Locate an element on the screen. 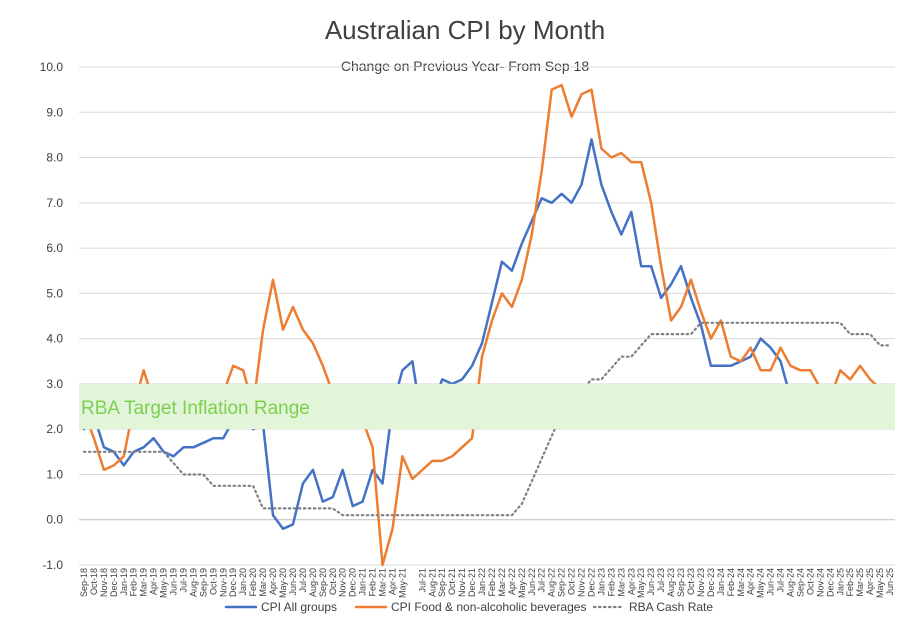 This screenshot has width=917, height=642. x-tick-label: Nov-24 is located at coordinates (820, 582).